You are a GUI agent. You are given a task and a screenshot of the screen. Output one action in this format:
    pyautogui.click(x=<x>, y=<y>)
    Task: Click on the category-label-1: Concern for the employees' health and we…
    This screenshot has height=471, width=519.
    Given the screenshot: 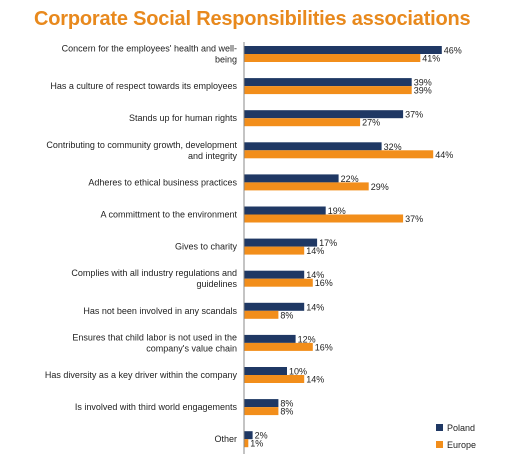 What is the action you would take?
    pyautogui.click(x=149, y=54)
    